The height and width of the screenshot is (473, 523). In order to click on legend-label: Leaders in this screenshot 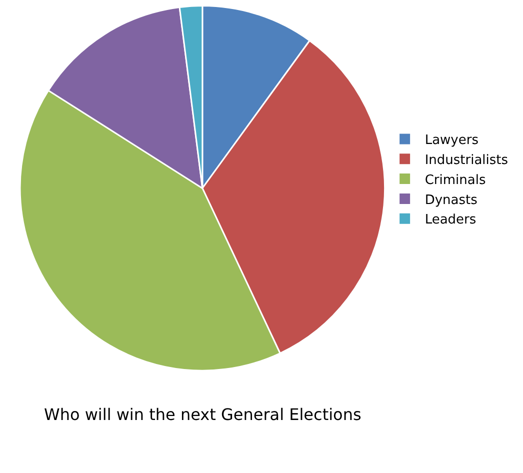, I will do `click(450, 220)`.